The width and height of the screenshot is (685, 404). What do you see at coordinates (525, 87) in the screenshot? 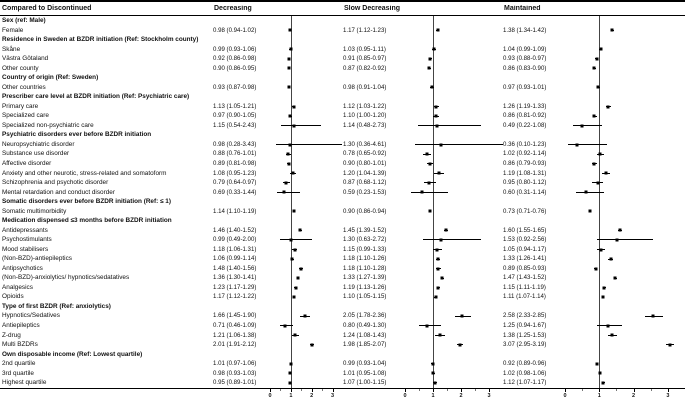
I see `estimate-text: 0.97 (0.93-1.01)` at bounding box center [525, 87].